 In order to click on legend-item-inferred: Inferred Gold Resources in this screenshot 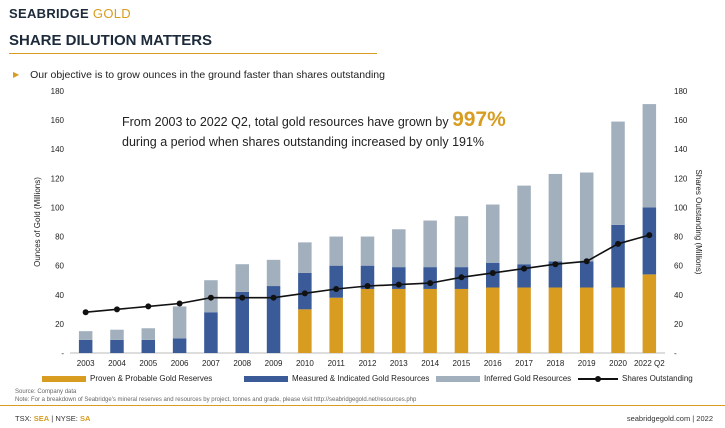, I will do `click(503, 378)`.